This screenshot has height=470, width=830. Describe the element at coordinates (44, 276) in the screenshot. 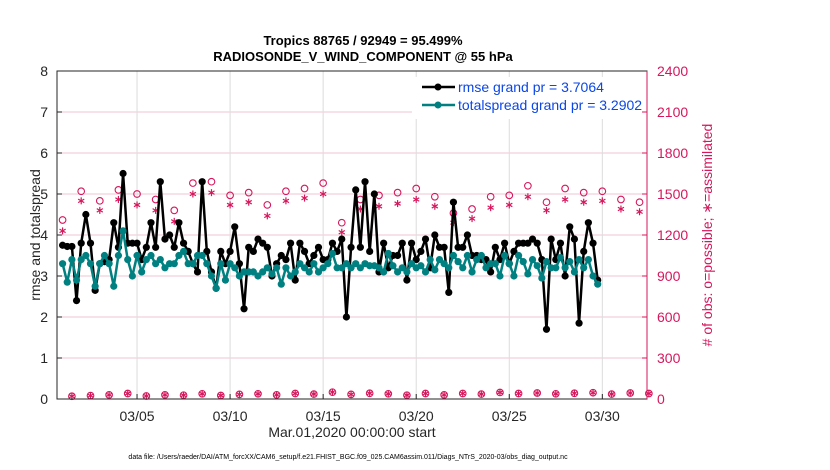

I see `y-tick-label: 3` at that location.